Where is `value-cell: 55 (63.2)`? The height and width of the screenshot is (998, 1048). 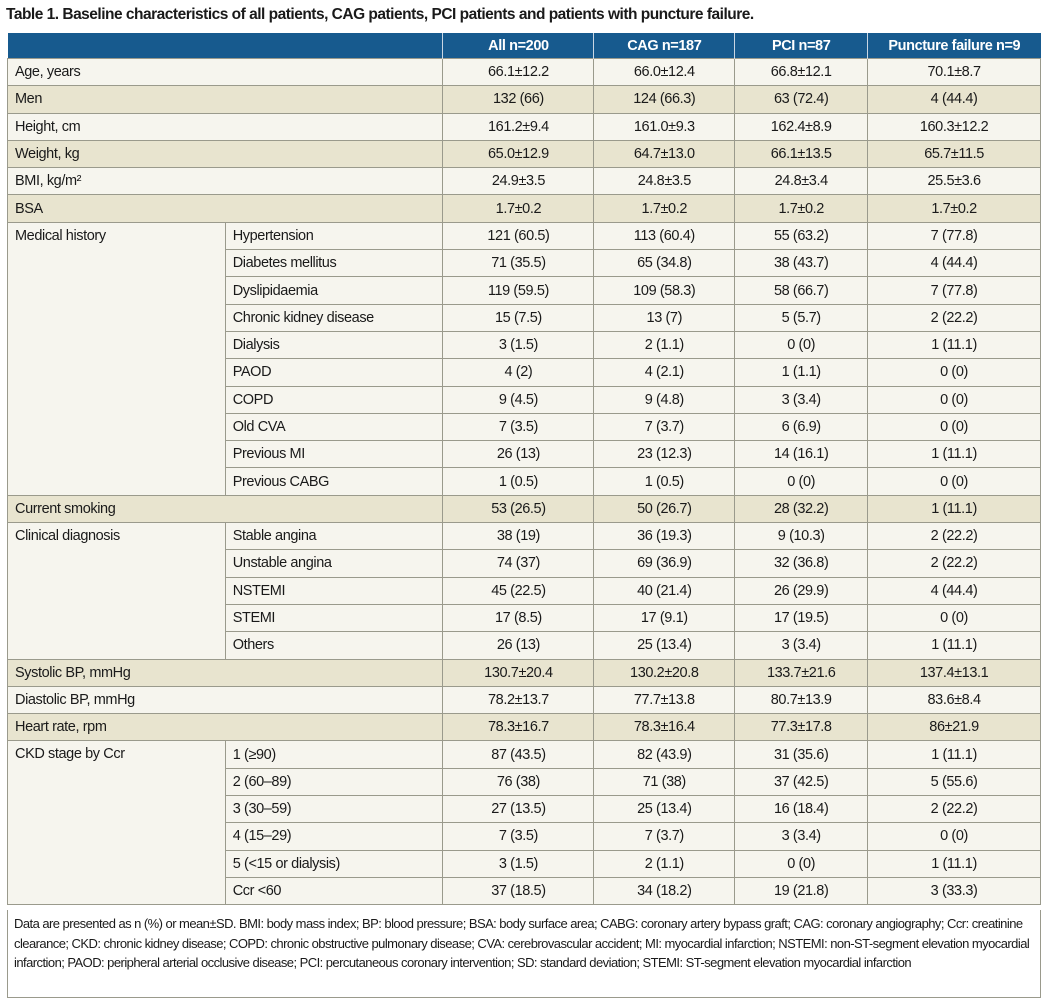 value-cell: 55 (63.2) is located at coordinates (801, 236).